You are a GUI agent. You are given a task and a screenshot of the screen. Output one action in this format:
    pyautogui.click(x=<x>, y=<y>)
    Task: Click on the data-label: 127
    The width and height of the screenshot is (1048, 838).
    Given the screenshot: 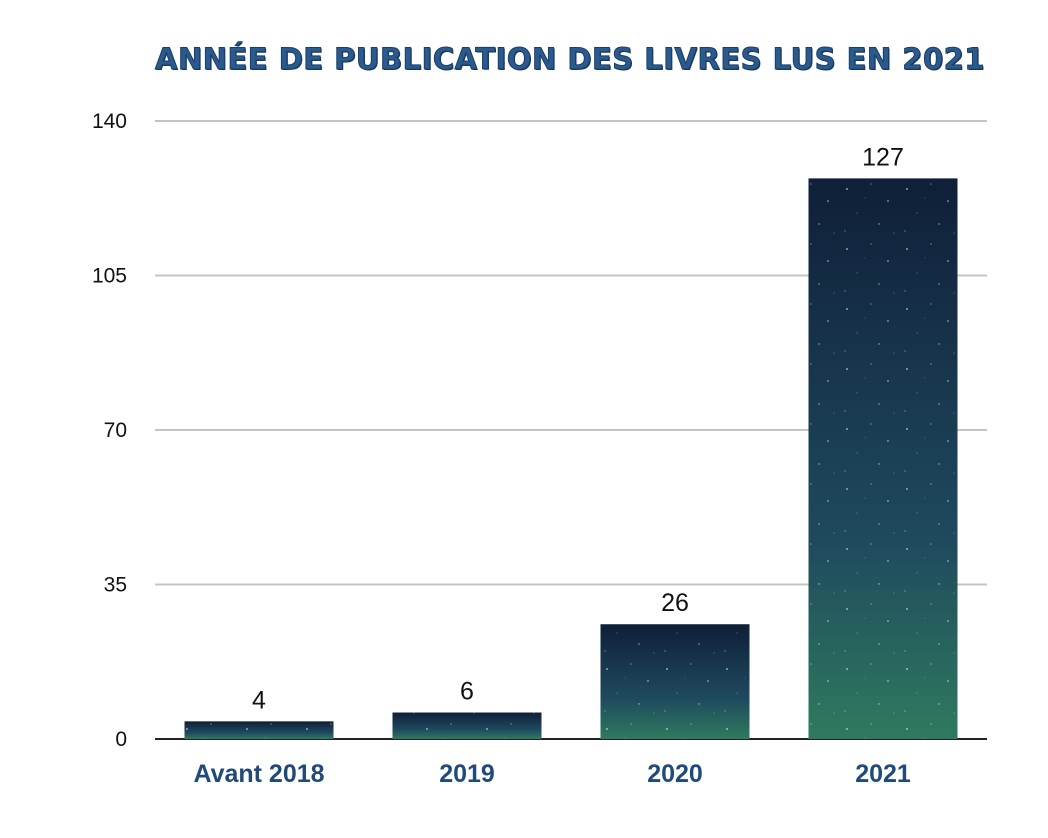 What is the action you would take?
    pyautogui.click(x=883, y=157)
    